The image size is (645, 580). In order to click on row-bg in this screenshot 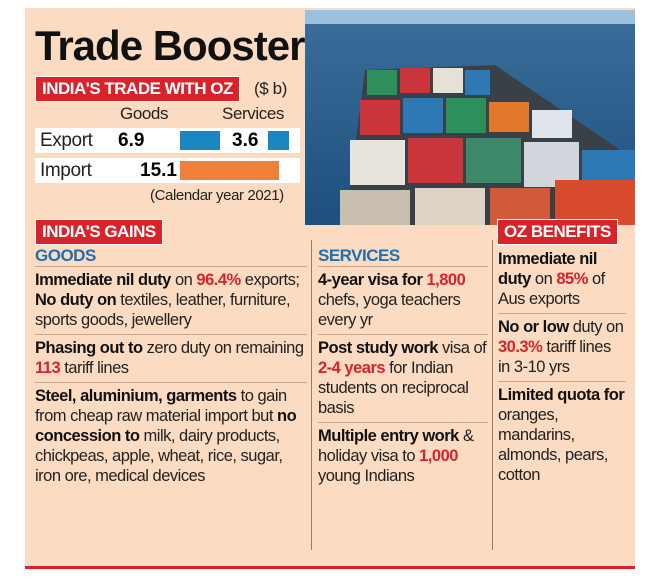, I will do `click(167, 140)`.